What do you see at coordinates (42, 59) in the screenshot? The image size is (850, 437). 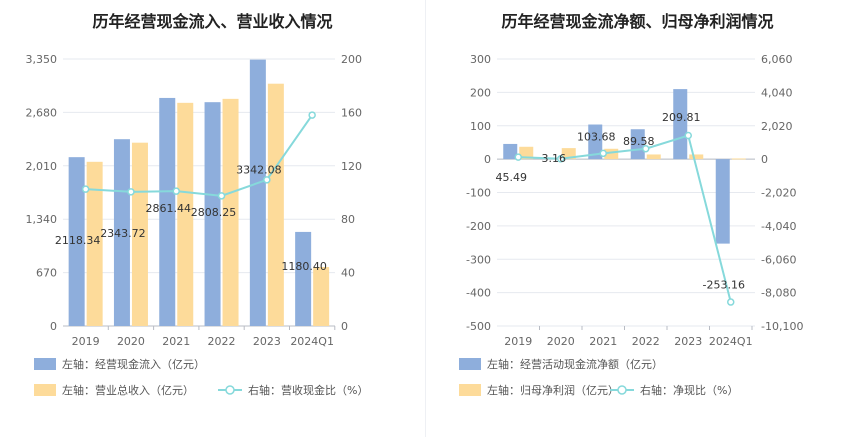 I see `y-left-tick-label: 3,350` at bounding box center [42, 59].